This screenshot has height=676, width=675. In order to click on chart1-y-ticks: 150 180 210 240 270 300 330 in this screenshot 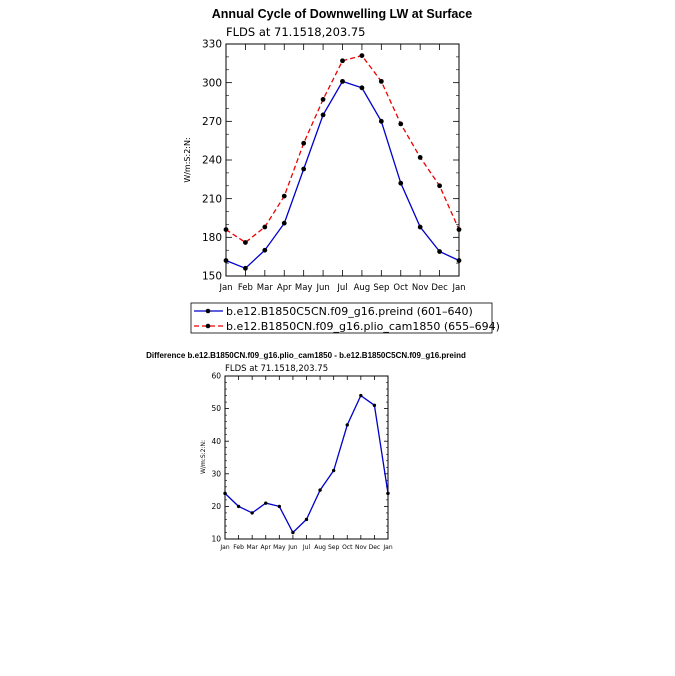, I will do `click(330, 161)`.